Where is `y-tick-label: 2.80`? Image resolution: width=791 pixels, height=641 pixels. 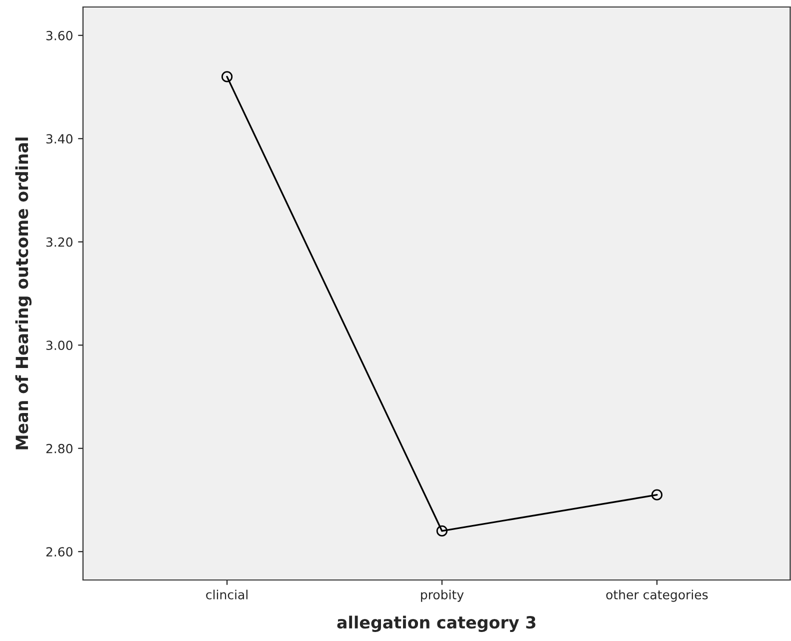 y-tick-label: 2.80 is located at coordinates (59, 449).